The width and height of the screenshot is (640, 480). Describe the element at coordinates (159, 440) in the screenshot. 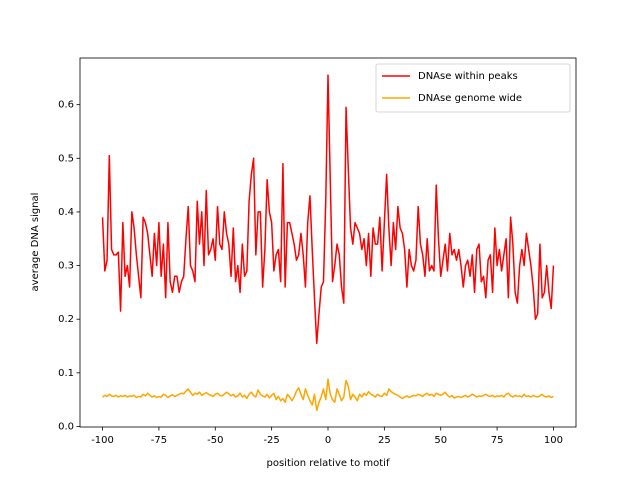

I see `x-tick-label: -75` at that location.